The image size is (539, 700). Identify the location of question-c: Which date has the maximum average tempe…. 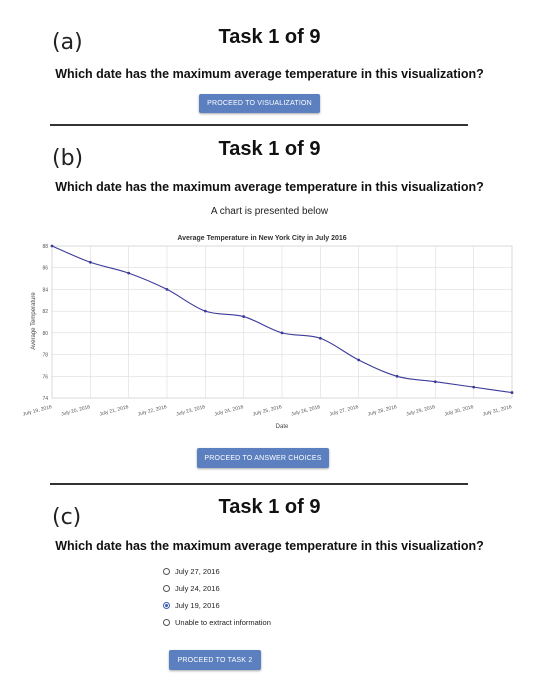
(269, 546).